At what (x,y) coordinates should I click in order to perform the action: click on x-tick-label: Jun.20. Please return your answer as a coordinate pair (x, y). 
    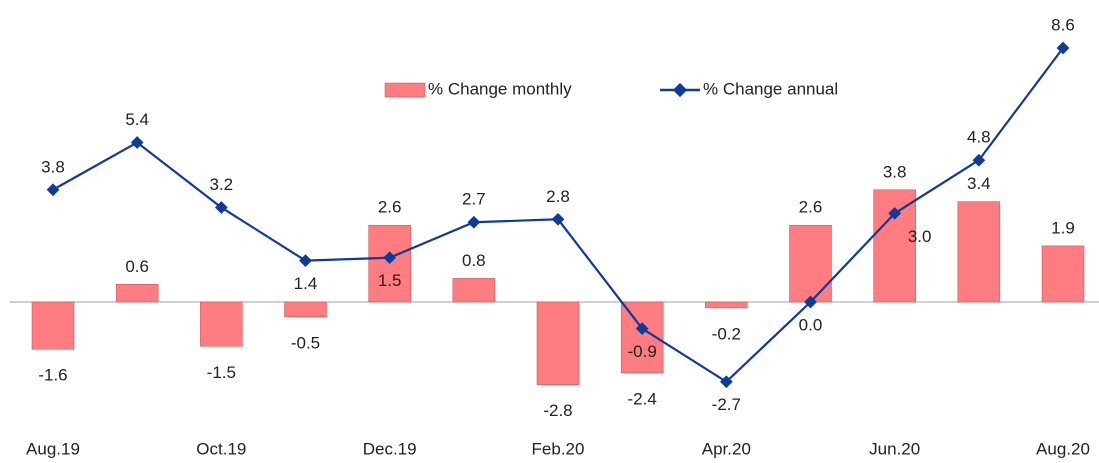
    Looking at the image, I should click on (894, 448).